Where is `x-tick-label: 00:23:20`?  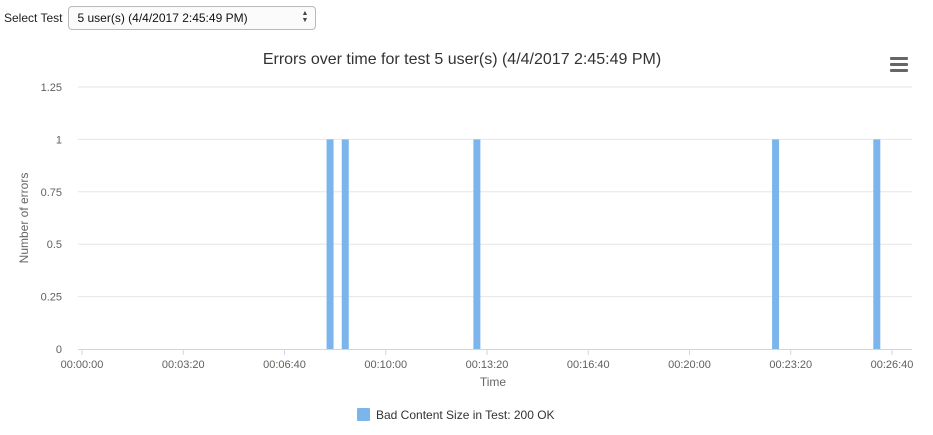 x-tick-label: 00:23:20 is located at coordinates (790, 365).